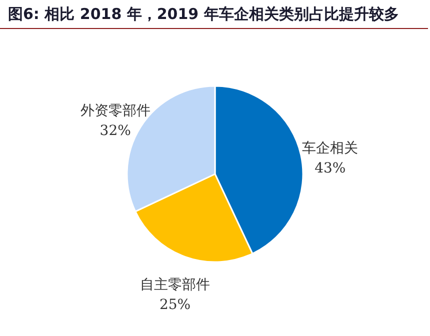  What do you see at coordinates (175, 285) in the screenshot?
I see `slice-label: 自主零部件` at bounding box center [175, 285].